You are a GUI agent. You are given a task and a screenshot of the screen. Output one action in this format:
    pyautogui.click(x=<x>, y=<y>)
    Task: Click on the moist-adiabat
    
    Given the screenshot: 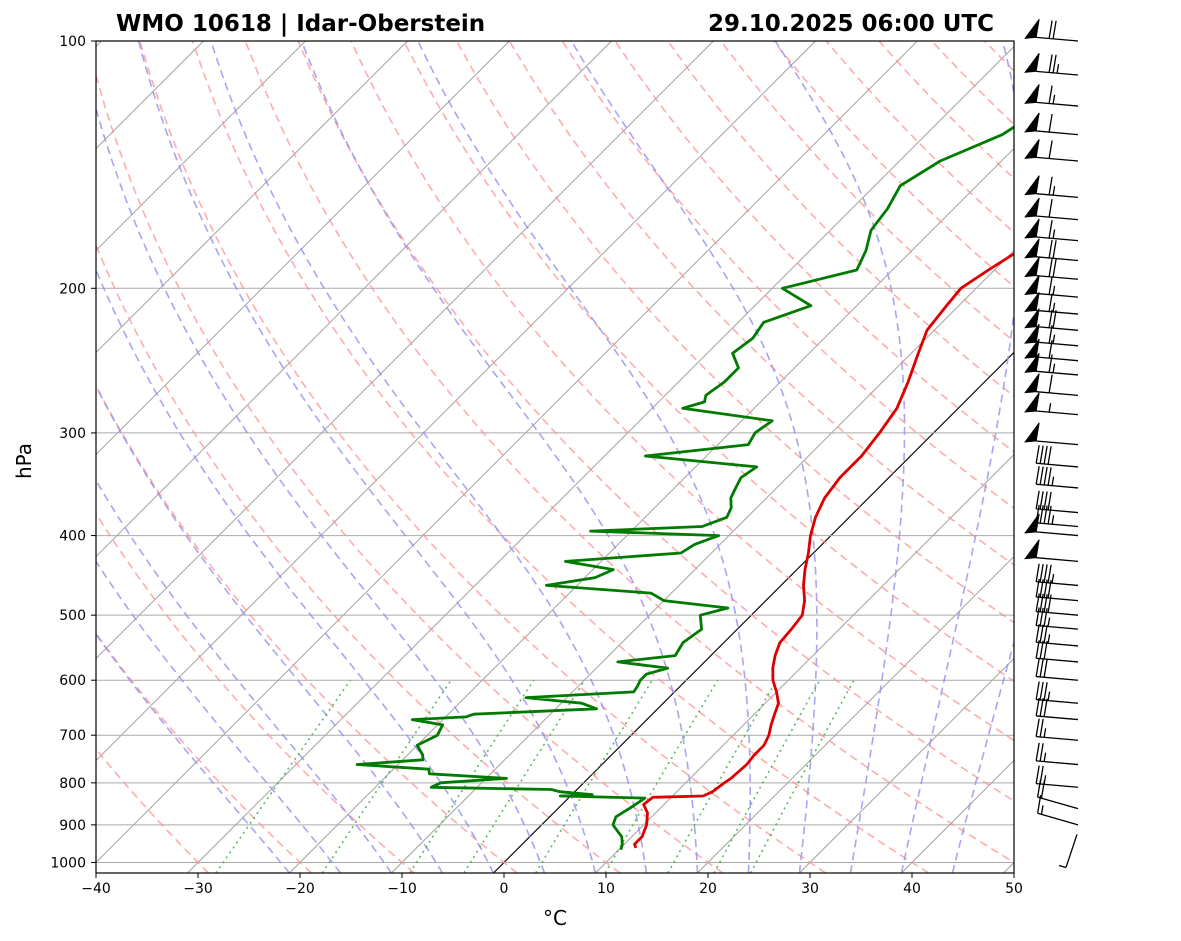 What is the action you would take?
    pyautogui.click(x=957, y=457)
    